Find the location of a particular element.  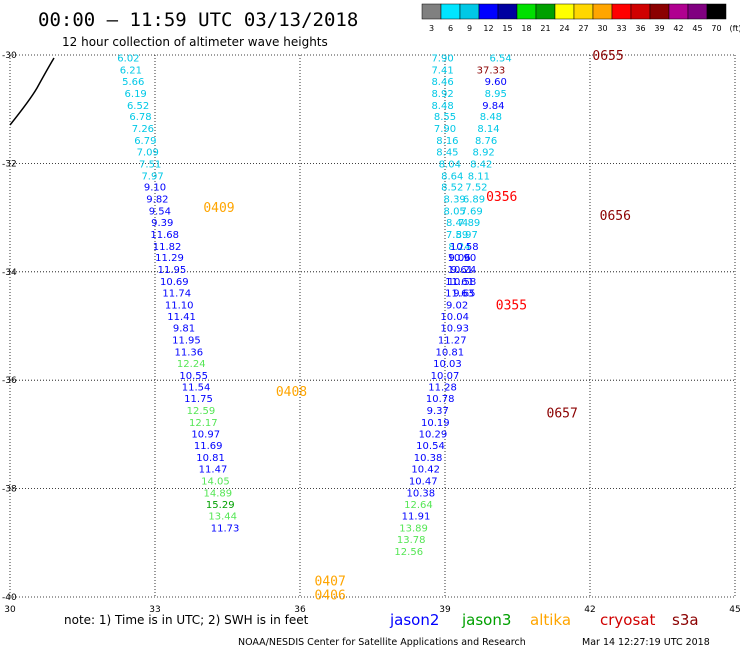

wave-point-0-39: 13.44 is located at coordinates (222, 517).